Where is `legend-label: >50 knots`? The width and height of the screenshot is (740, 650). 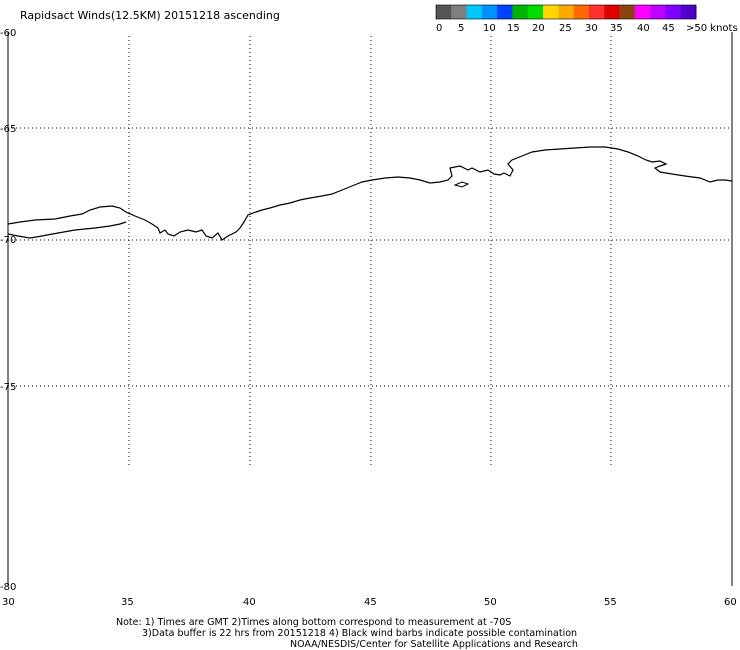
legend-label: >50 knots is located at coordinates (712, 28).